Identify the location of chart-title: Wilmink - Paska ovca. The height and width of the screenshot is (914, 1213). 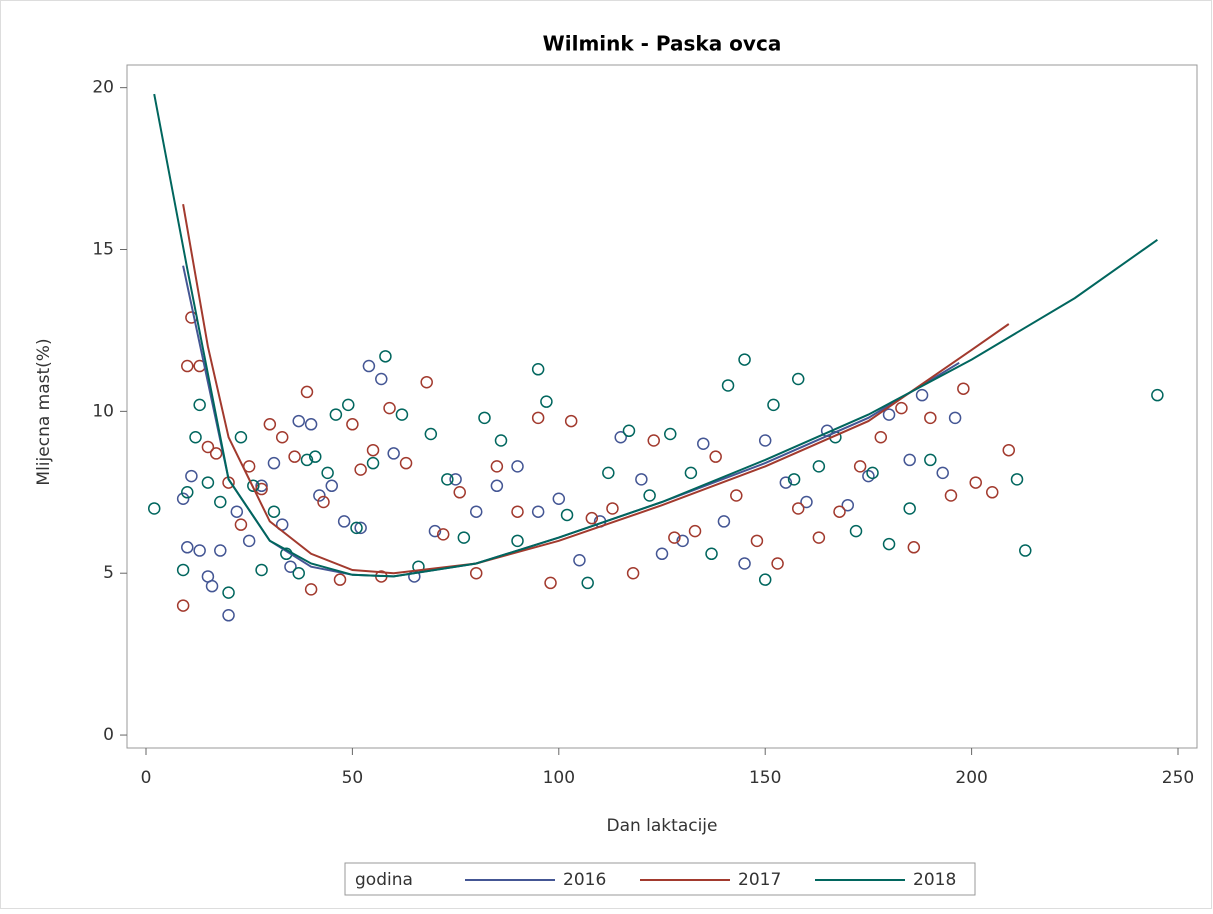
(662, 44).